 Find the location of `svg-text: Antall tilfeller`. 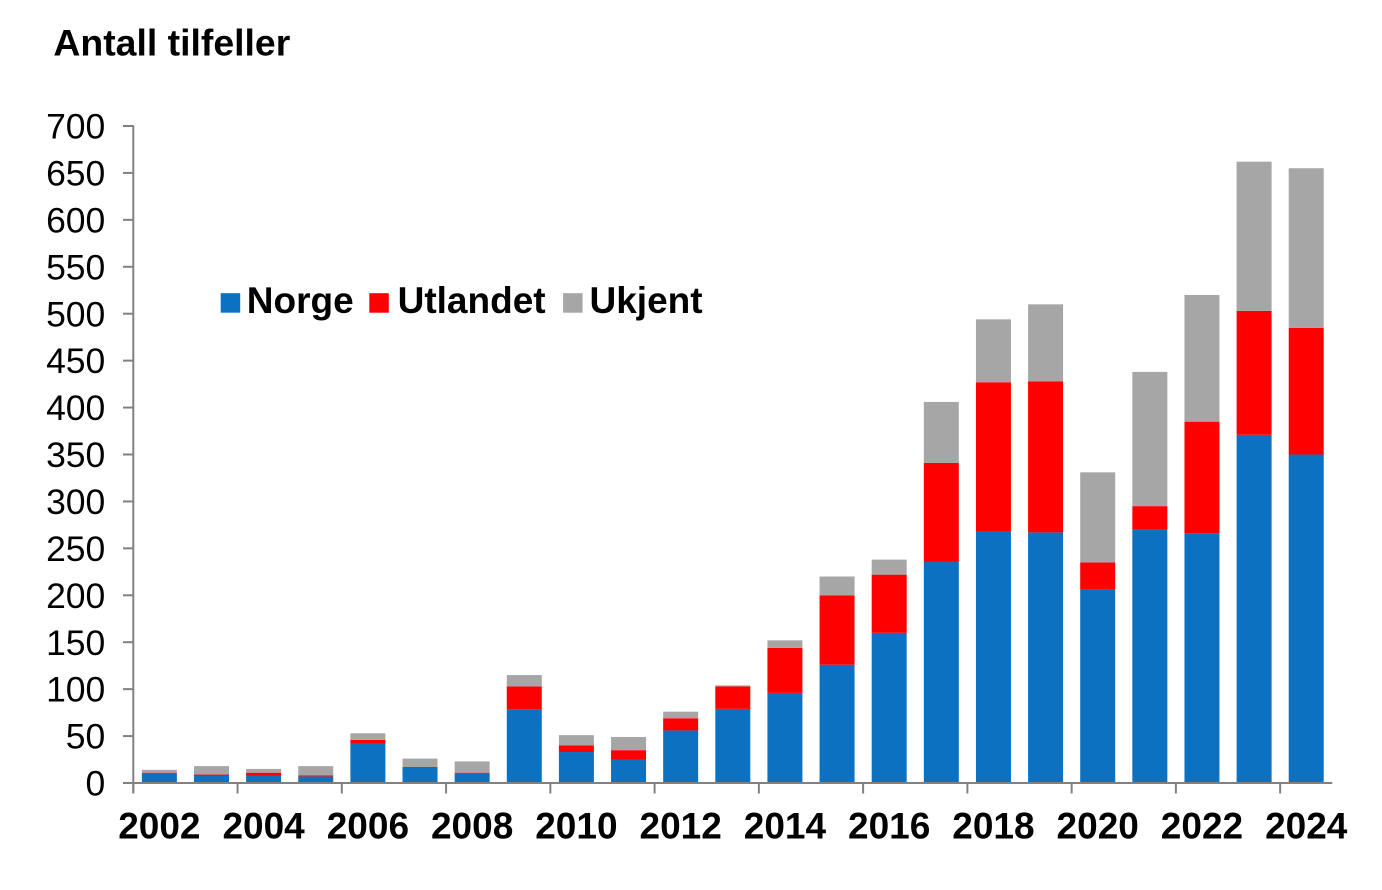

svg-text: Antall tilfeller is located at coordinates (171, 42).